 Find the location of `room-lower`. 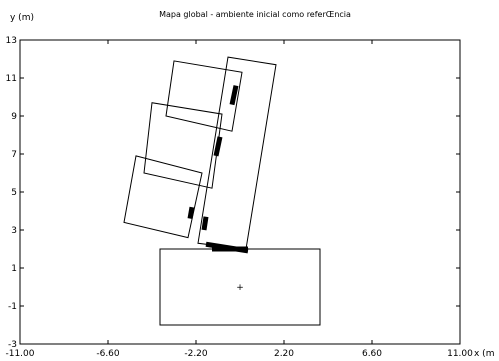

room-lower is located at coordinates (163, 197).